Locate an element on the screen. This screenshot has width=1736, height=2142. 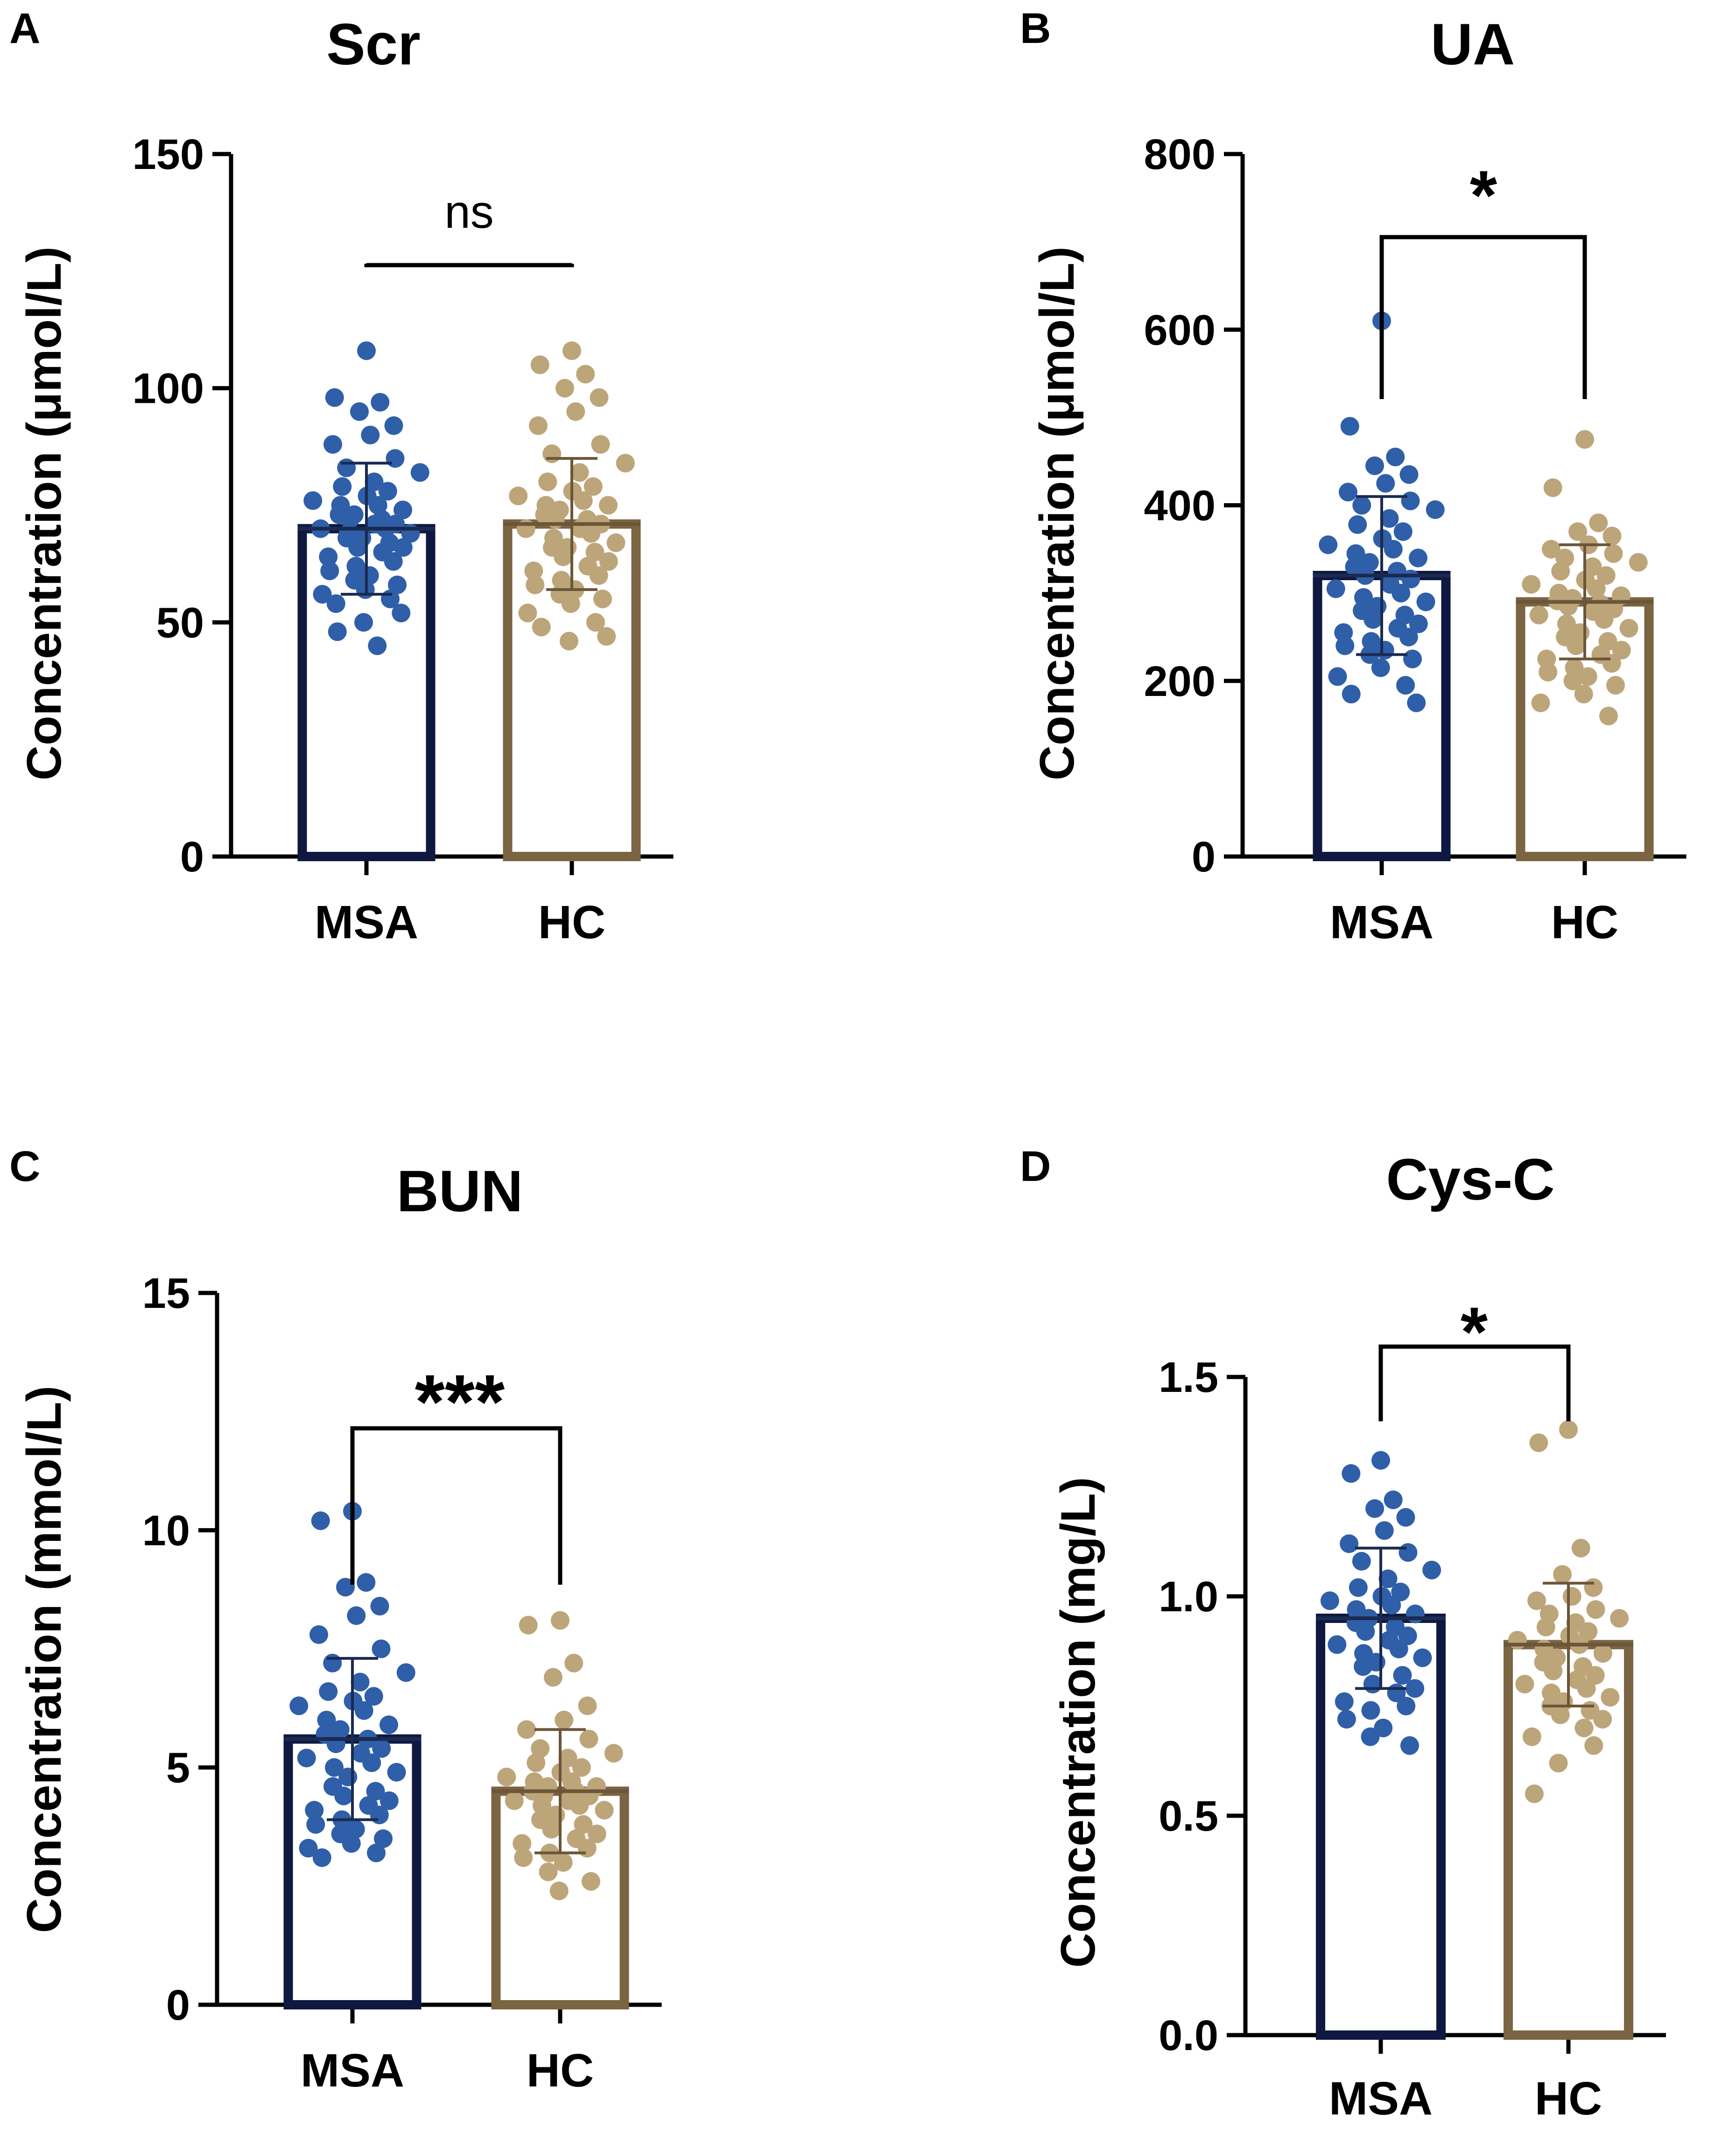
y-tick-label: 1.5 is located at coordinates (1188, 1377).